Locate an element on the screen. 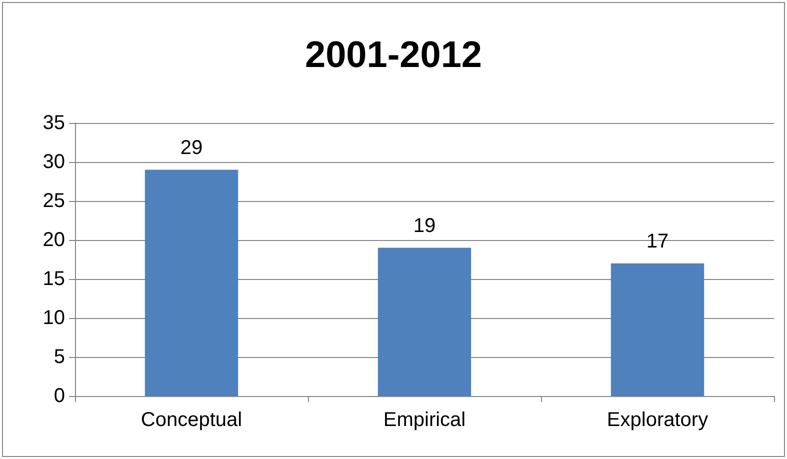  data-label: 19 is located at coordinates (424, 225).